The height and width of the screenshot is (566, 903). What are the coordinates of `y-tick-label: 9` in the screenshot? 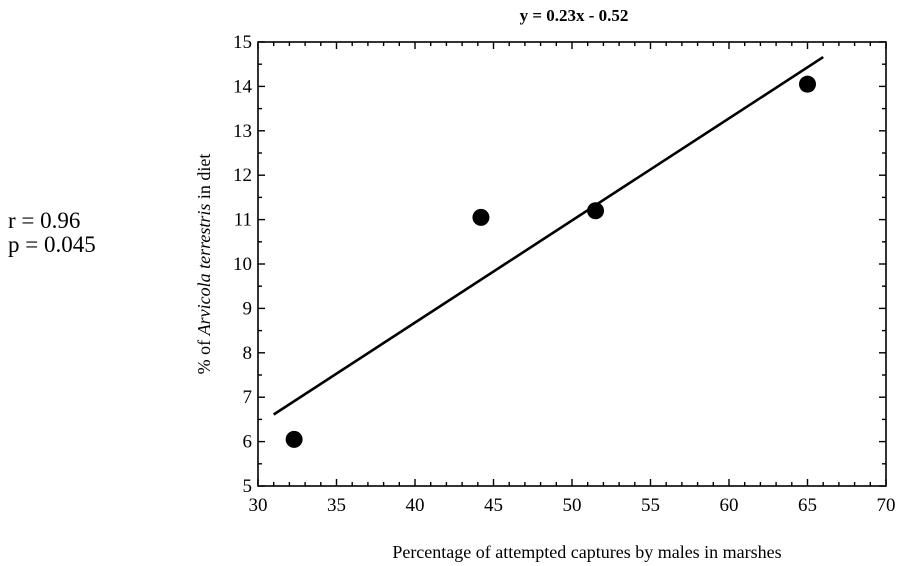 It's located at (248, 308).